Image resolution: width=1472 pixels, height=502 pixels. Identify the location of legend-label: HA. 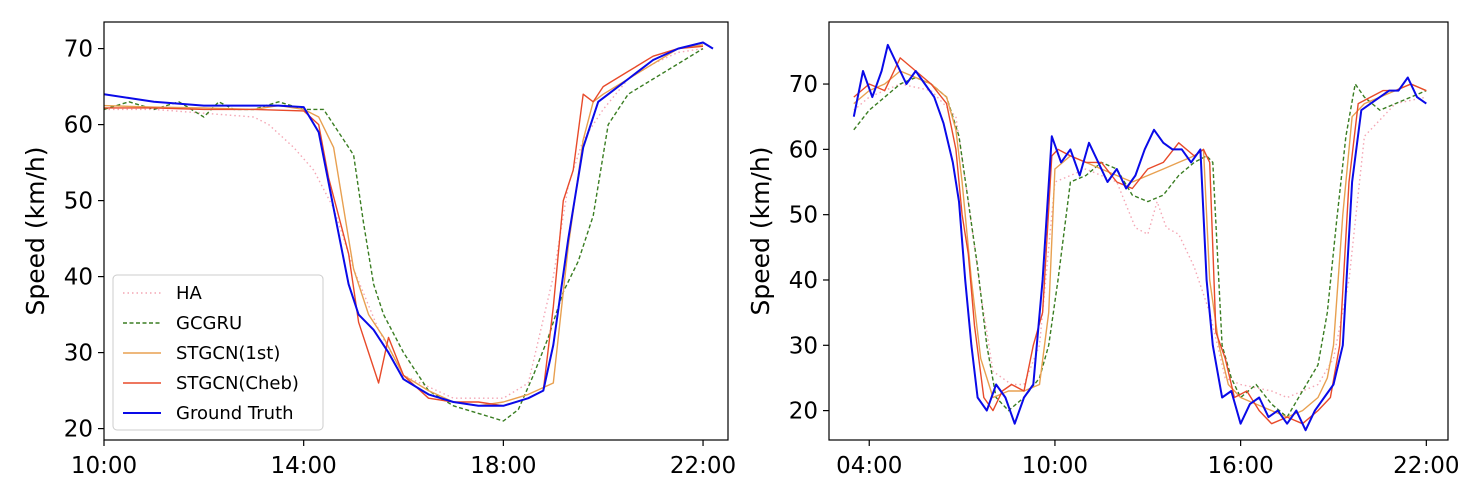
(189, 293).